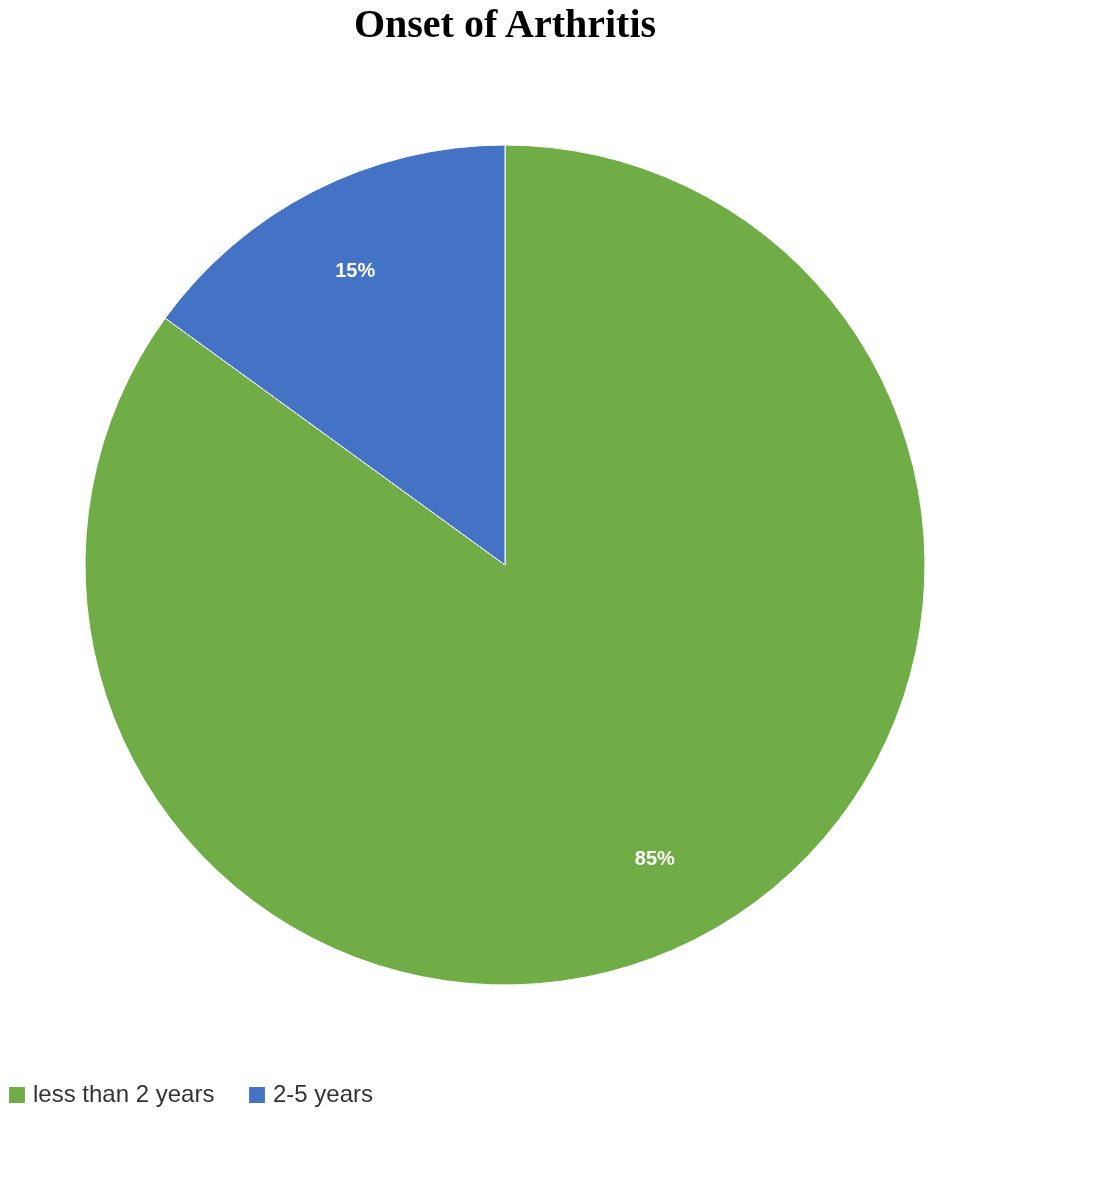 The height and width of the screenshot is (1203, 1104). Describe the element at coordinates (323, 1093) in the screenshot. I see `legend-label: 2-5 years` at that location.